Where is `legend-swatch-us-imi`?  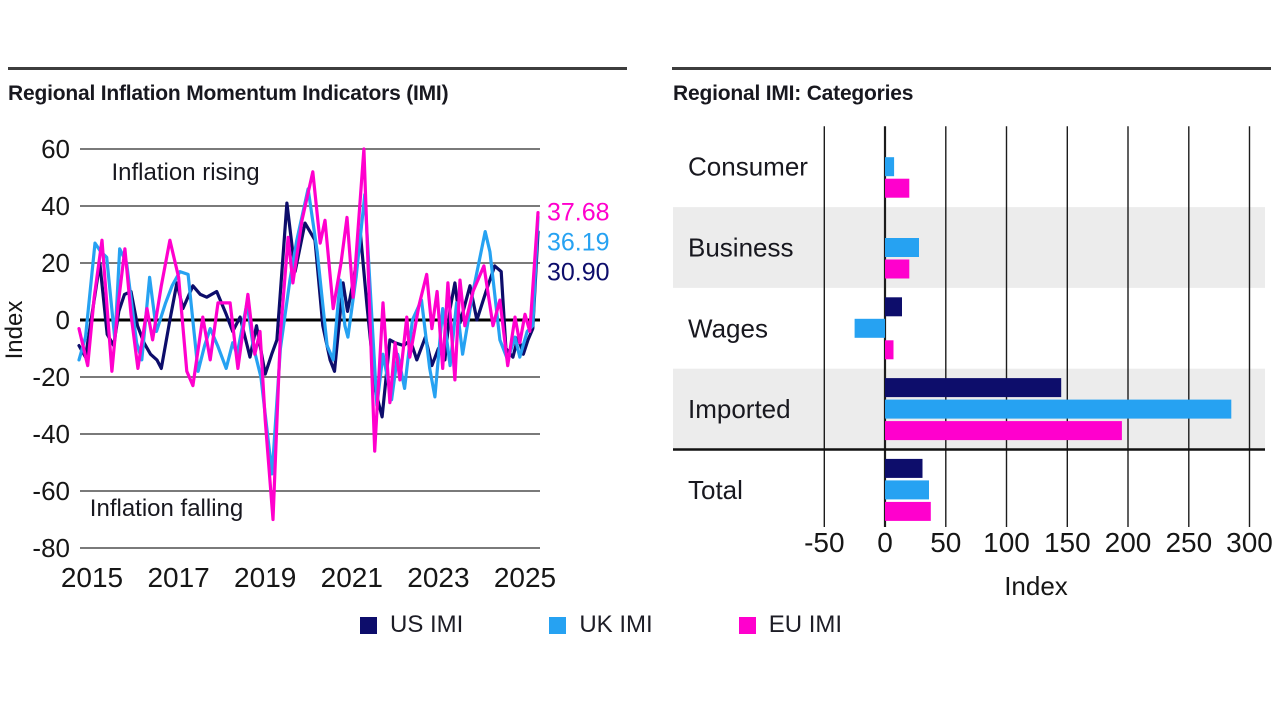 legend-swatch-us-imi is located at coordinates (368, 625).